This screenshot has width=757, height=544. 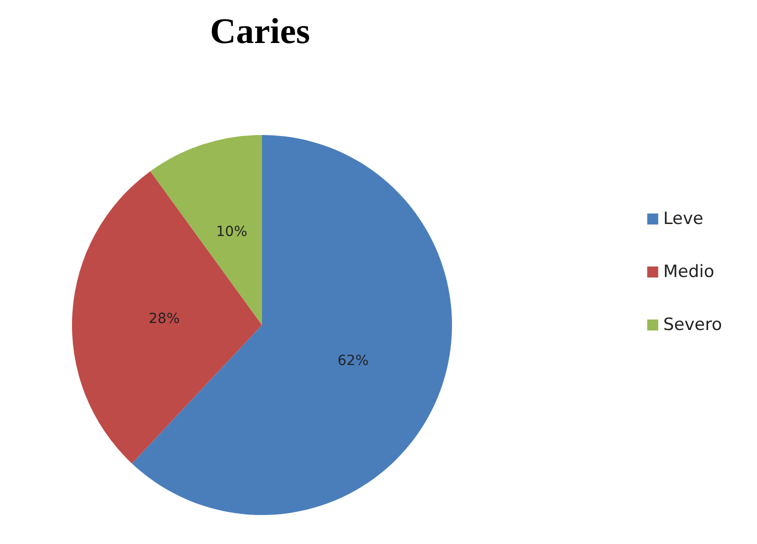 What do you see at coordinates (164, 318) in the screenshot?
I see `data-label: 28%` at bounding box center [164, 318].